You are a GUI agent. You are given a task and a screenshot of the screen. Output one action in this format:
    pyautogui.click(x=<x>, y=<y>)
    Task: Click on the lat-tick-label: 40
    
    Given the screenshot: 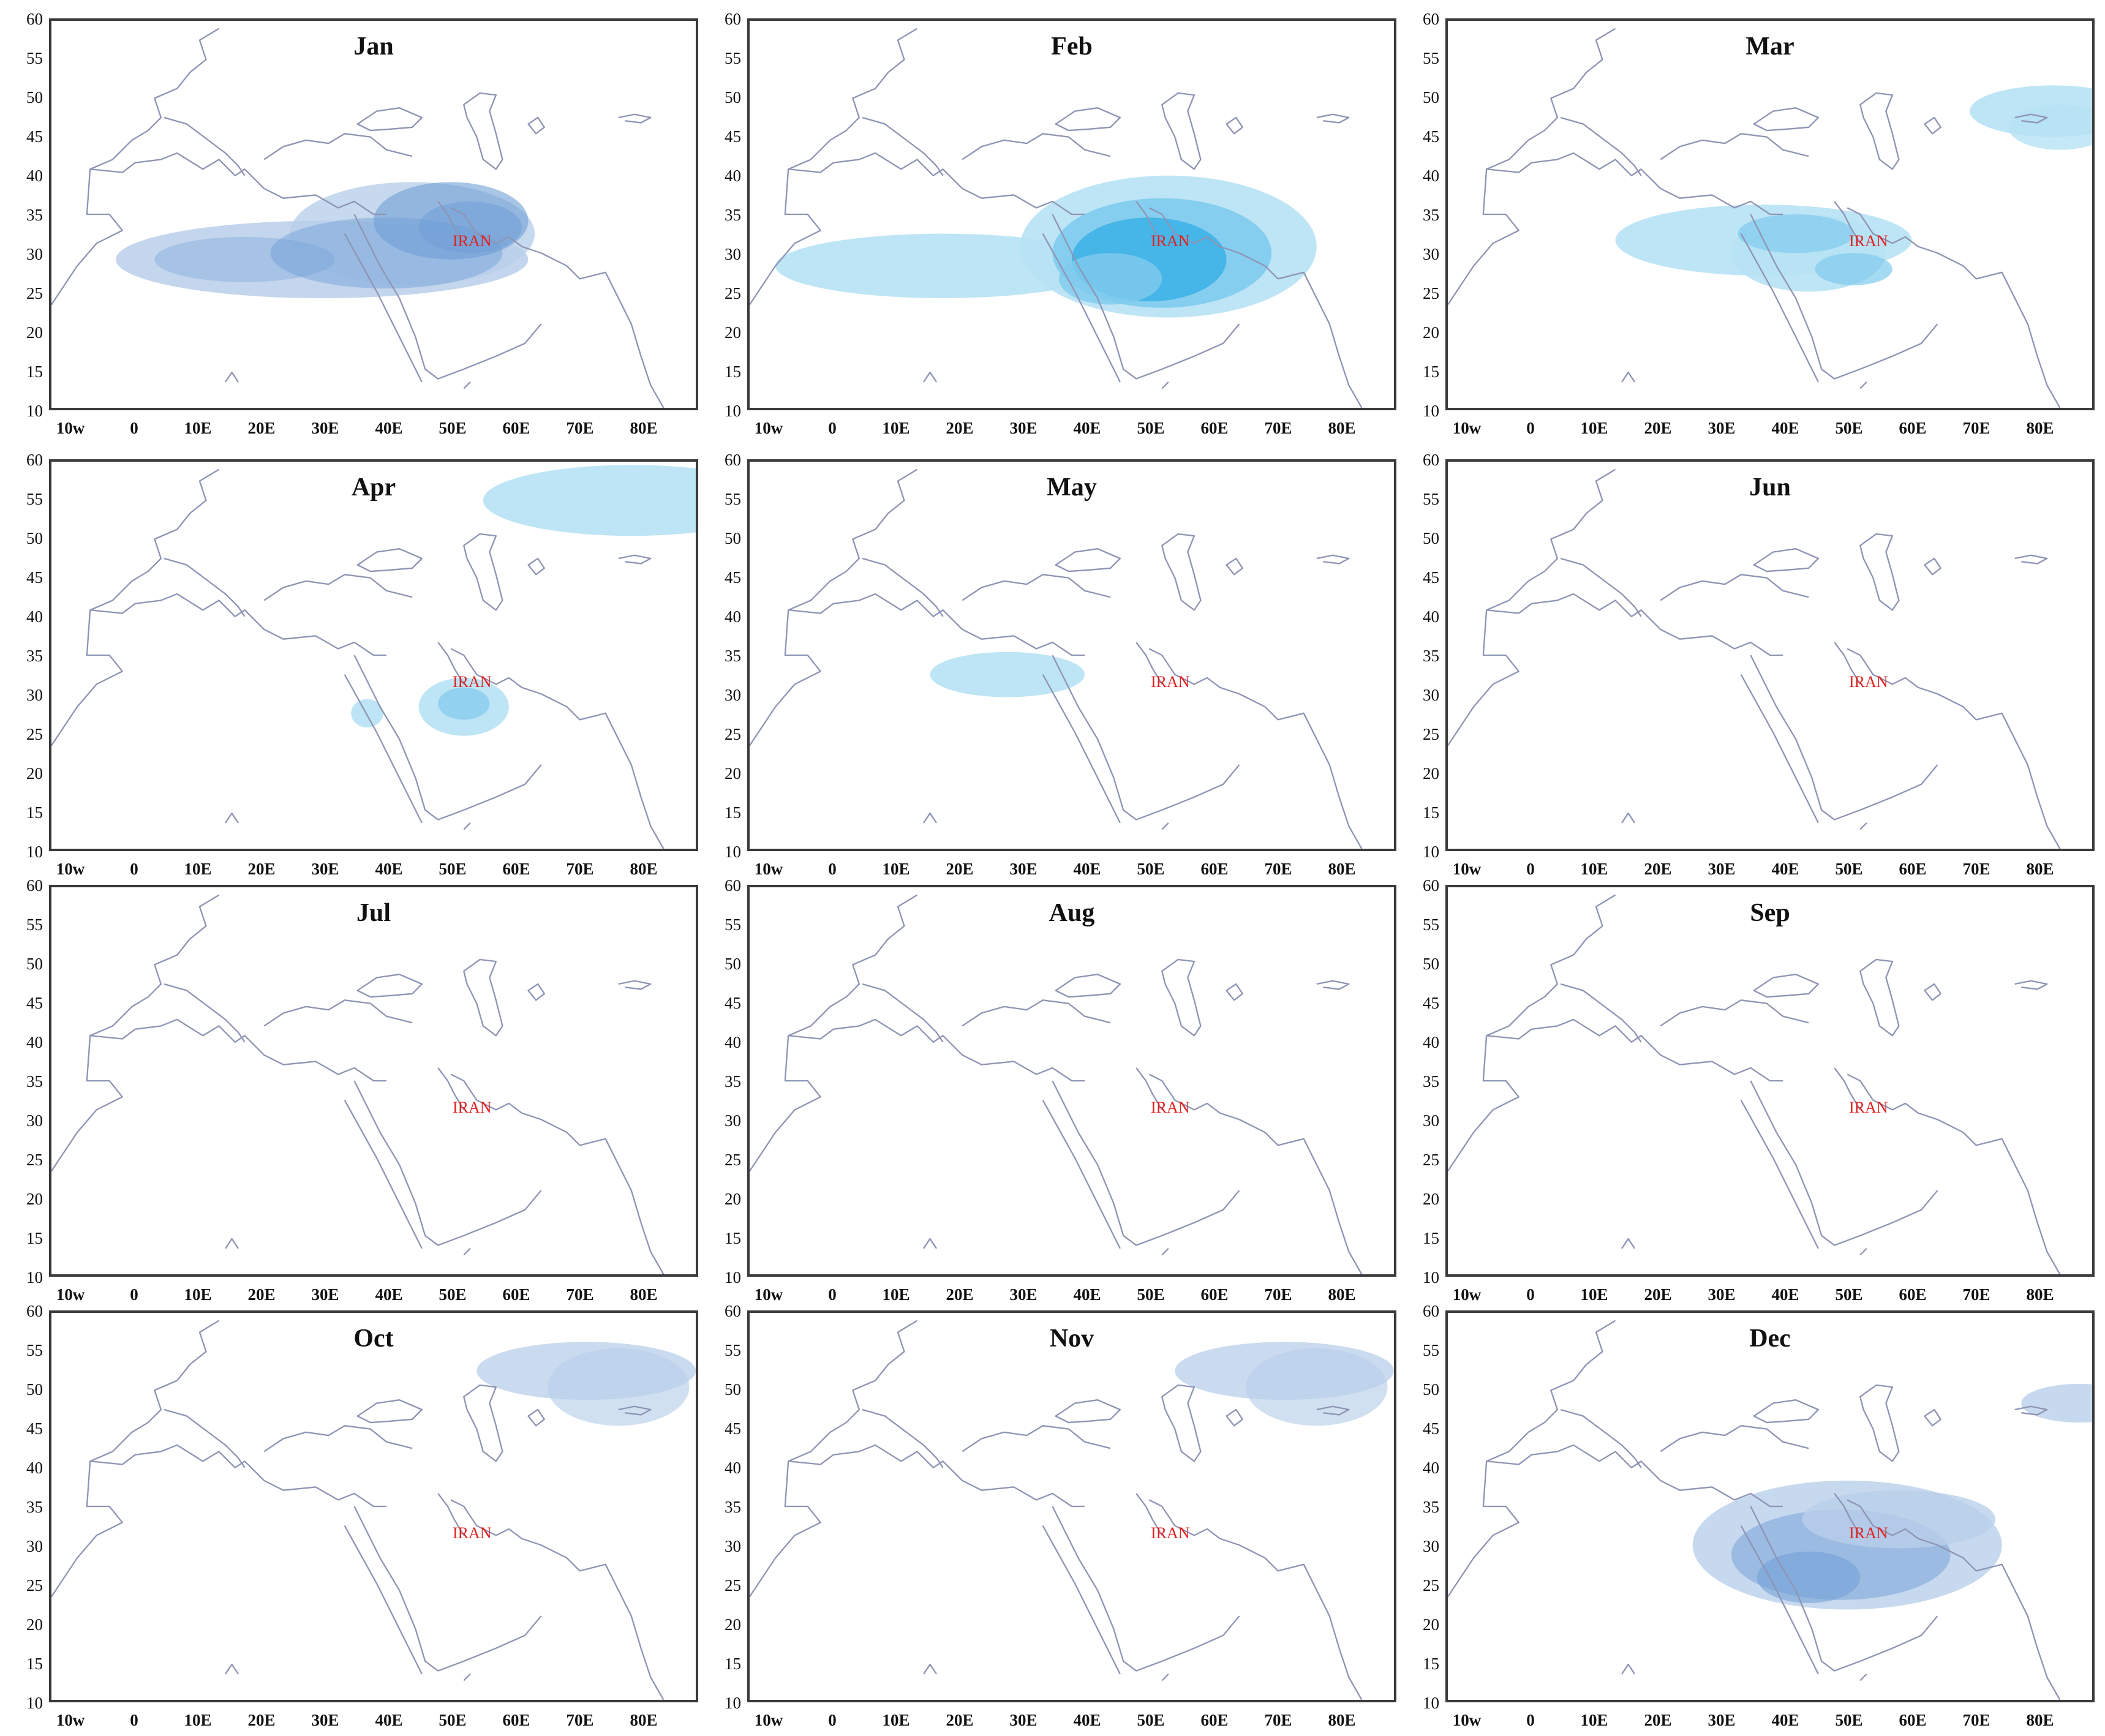 What is the action you would take?
    pyautogui.click(x=34, y=616)
    